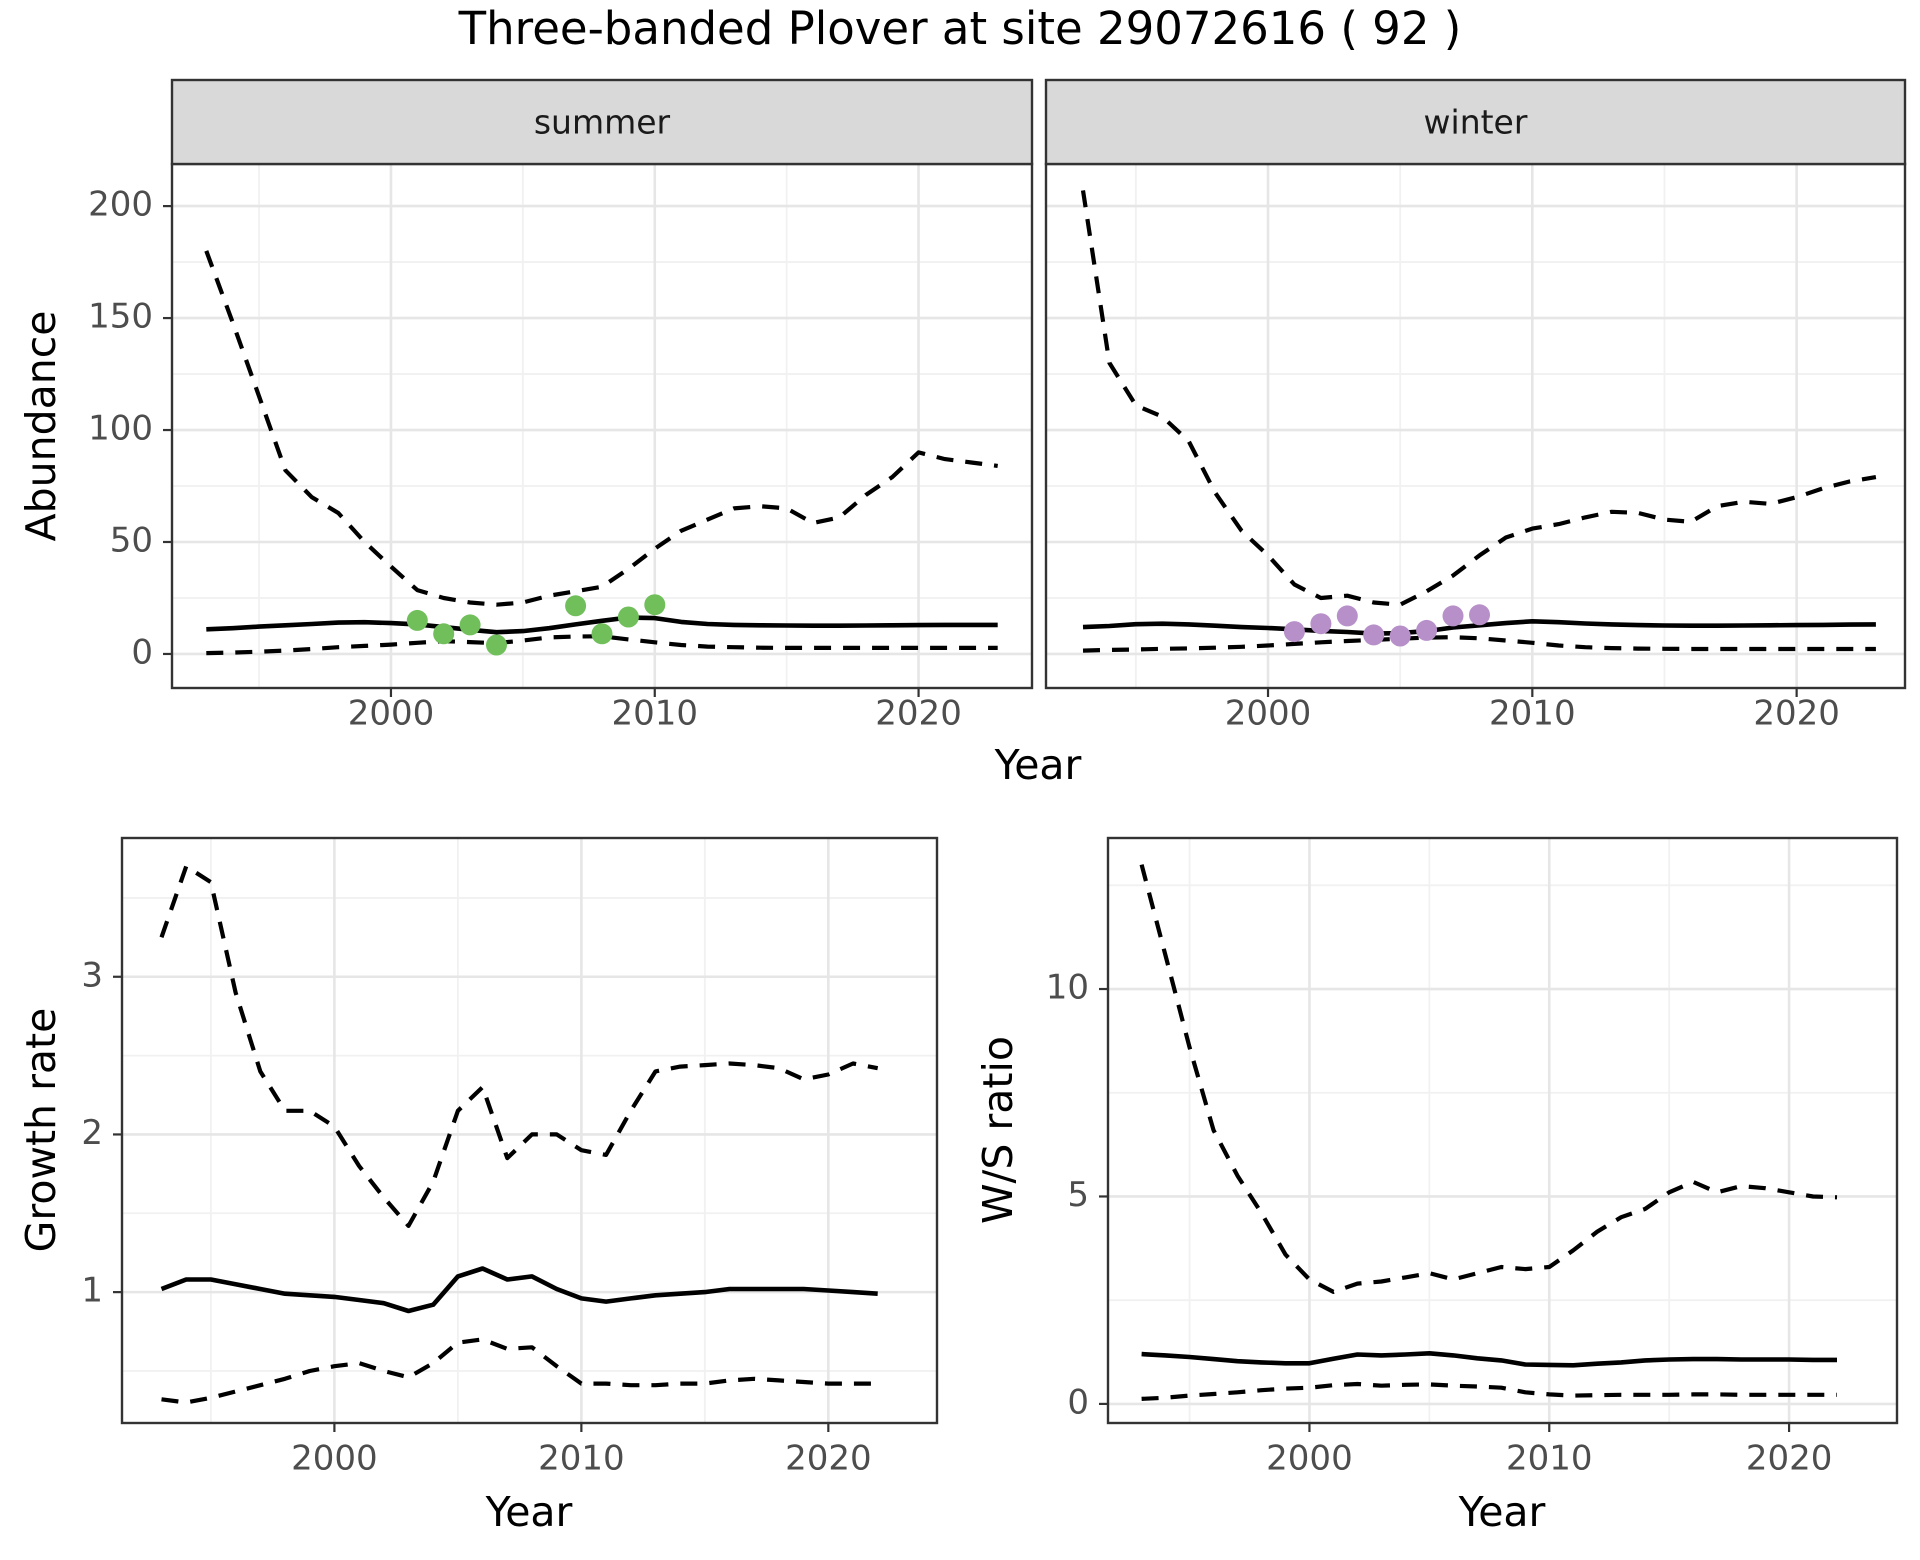 The image size is (1920, 1560). What do you see at coordinates (92, 1291) in the screenshot?
I see `y-tick-label: 1` at bounding box center [92, 1291].